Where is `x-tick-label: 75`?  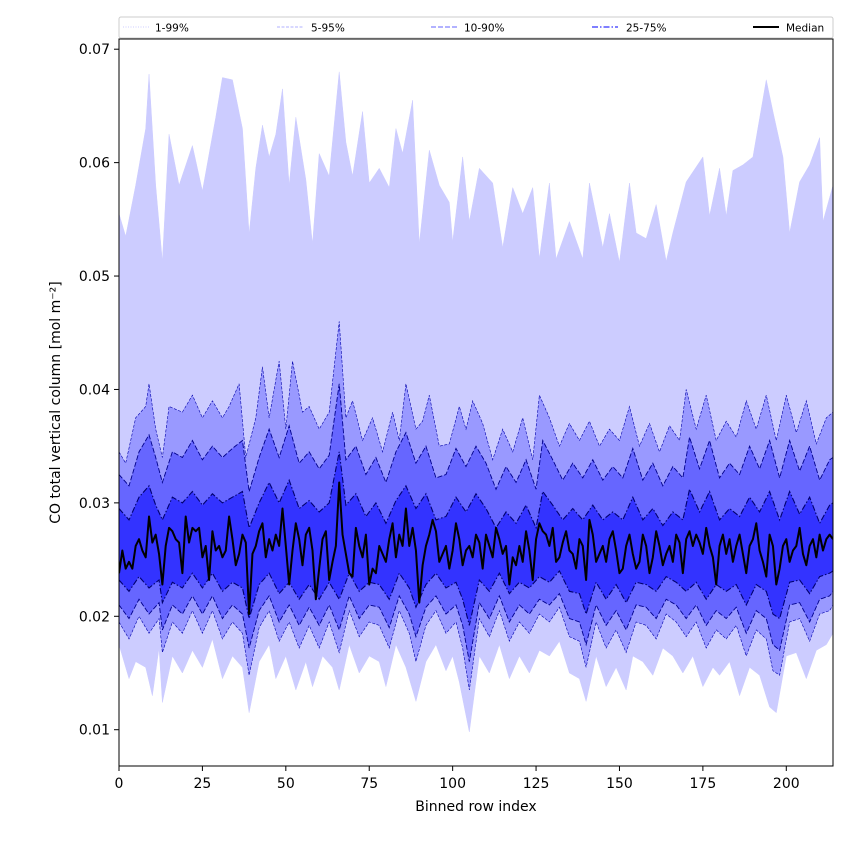
x-tick-label: 75 is located at coordinates (369, 784).